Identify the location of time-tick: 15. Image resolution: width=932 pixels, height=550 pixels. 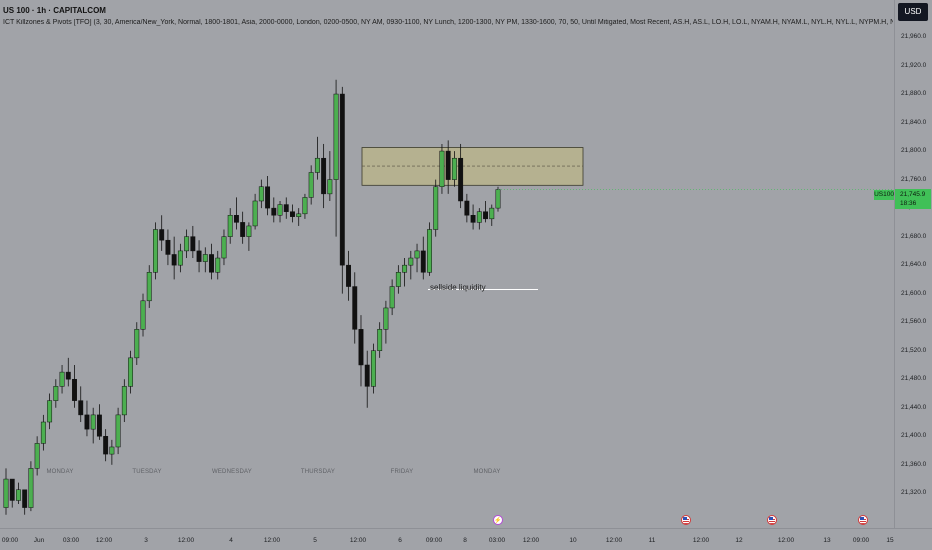
(890, 540).